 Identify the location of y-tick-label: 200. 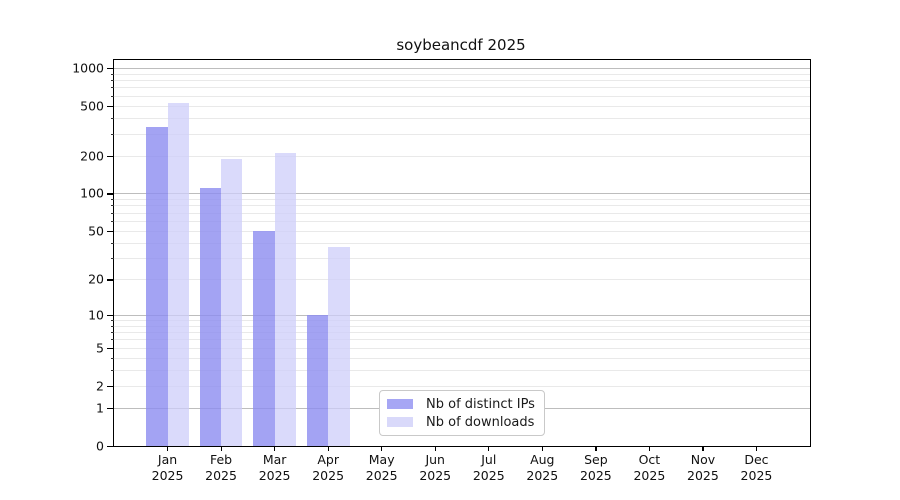
(92, 156).